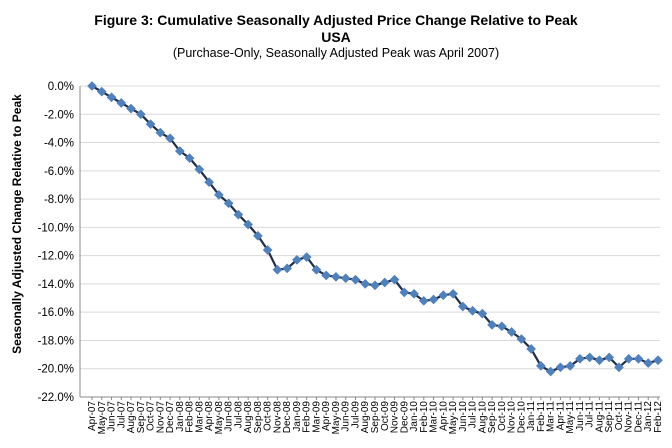 The width and height of the screenshot is (672, 448). Describe the element at coordinates (141, 417) in the screenshot. I see `x-tick-label: Sep-07` at that location.